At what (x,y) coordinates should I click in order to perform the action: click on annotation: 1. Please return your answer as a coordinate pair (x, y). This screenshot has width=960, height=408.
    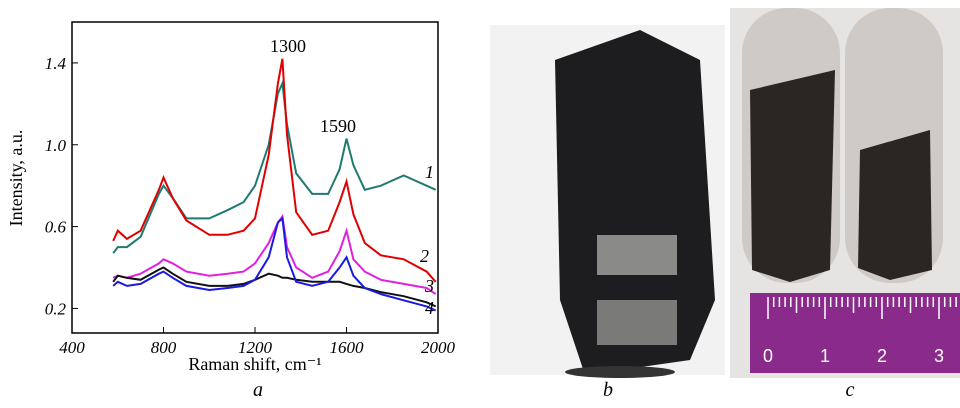
    Looking at the image, I should click on (429, 172).